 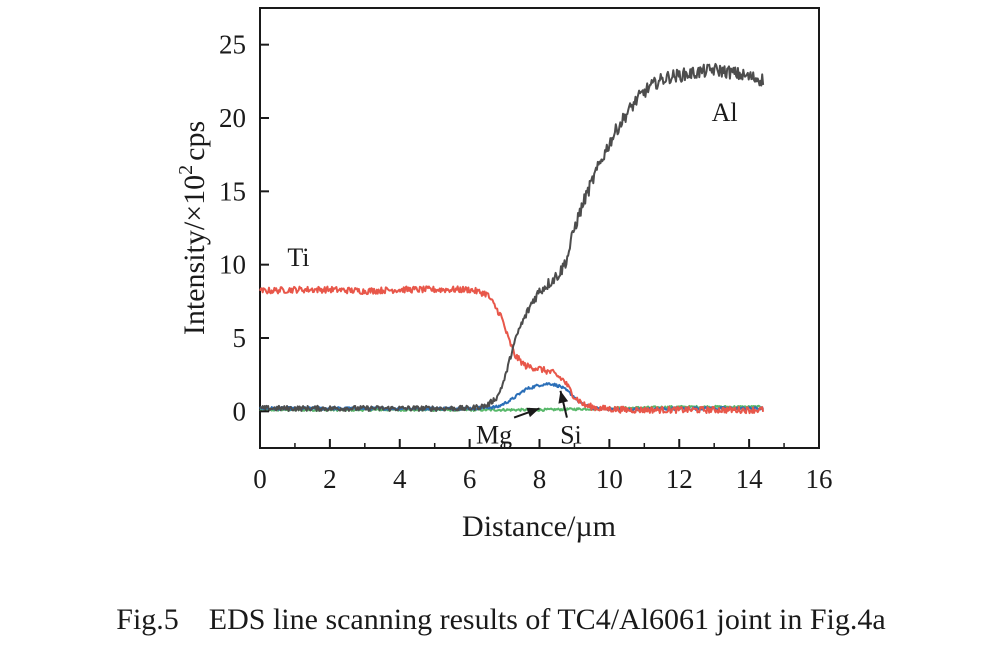 I want to click on x-tick-label: 4, so click(x=400, y=479).